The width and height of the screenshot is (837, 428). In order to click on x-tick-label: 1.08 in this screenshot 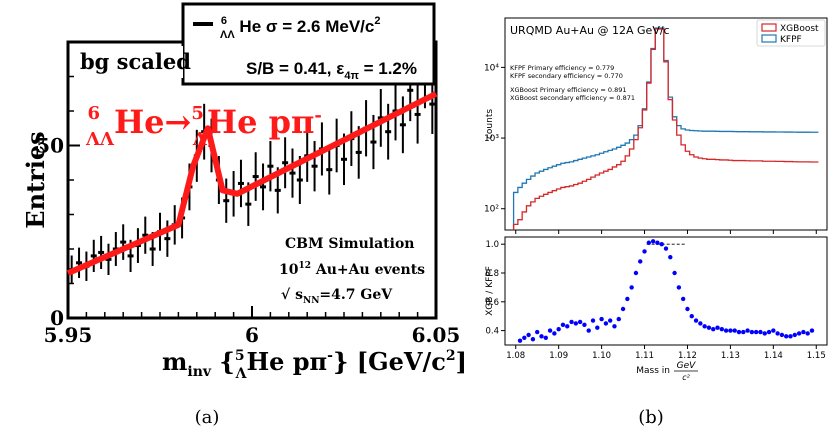, I will do `click(515, 356)`.